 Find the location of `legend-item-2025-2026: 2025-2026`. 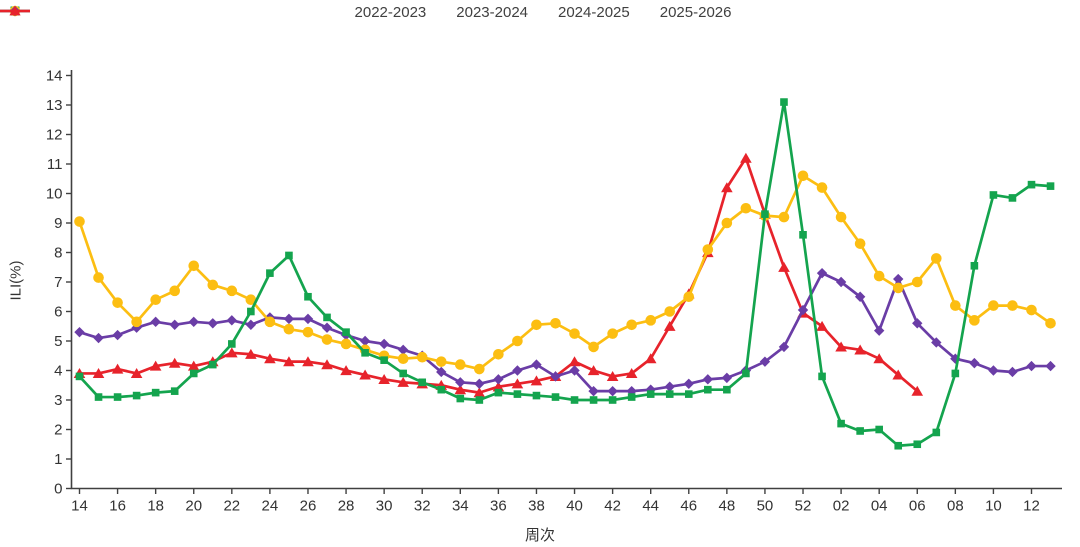

legend-item-2025-2026: 2025-2026 is located at coordinates (365, 12).